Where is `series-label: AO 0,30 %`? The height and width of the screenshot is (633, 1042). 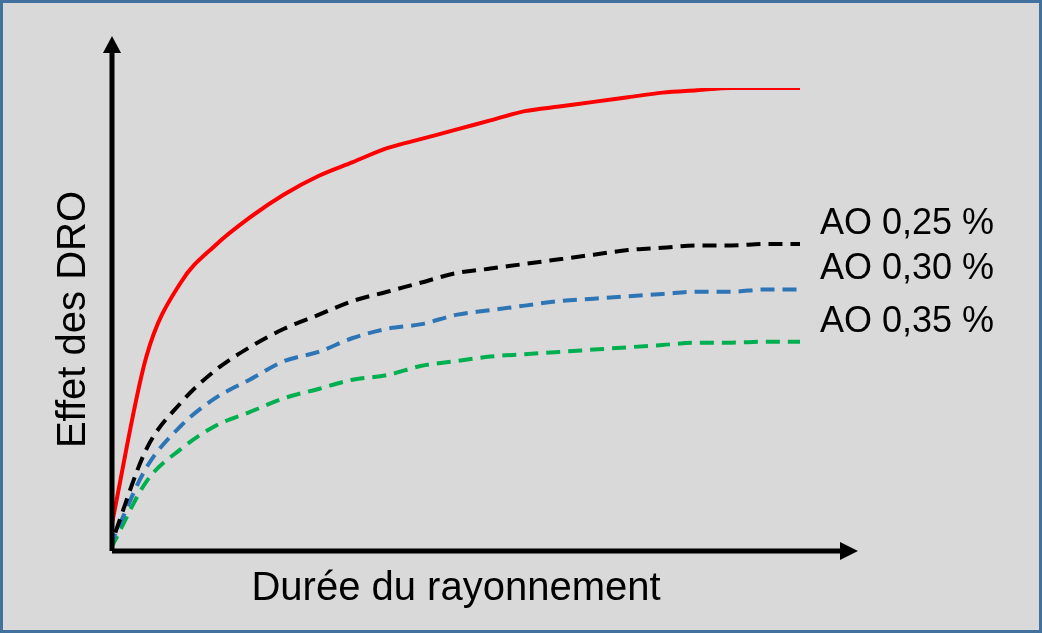 series-label: AO 0,30 % is located at coordinates (907, 267).